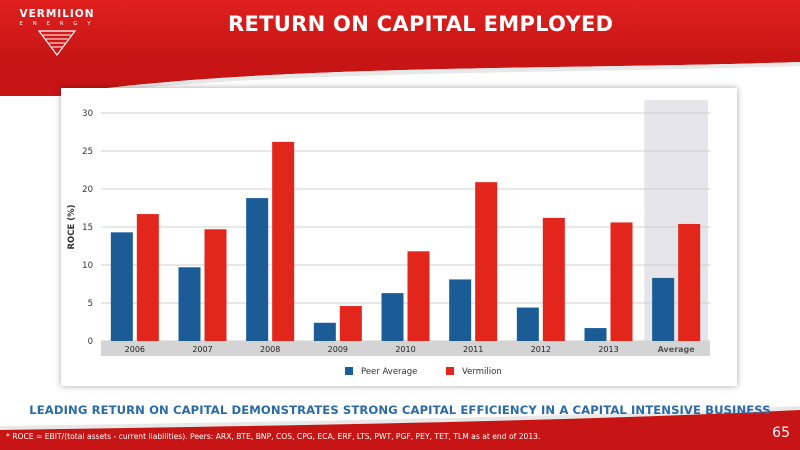 This screenshot has width=800, height=450. What do you see at coordinates (677, 349) in the screenshot?
I see `x-tick-label: Average` at bounding box center [677, 349].